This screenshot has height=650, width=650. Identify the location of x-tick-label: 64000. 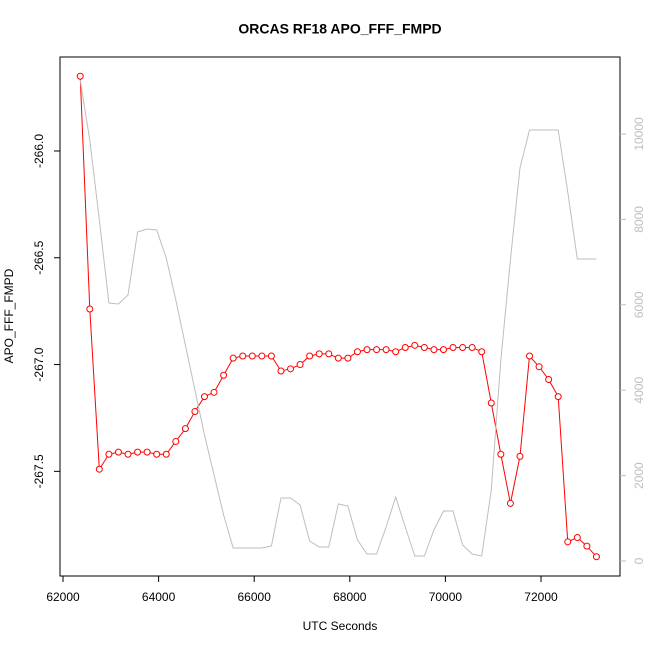
(159, 597).